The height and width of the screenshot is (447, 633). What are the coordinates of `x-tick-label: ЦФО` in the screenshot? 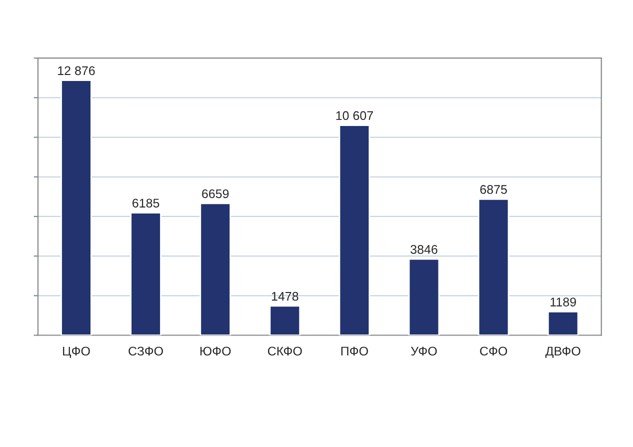 It's located at (76, 352).